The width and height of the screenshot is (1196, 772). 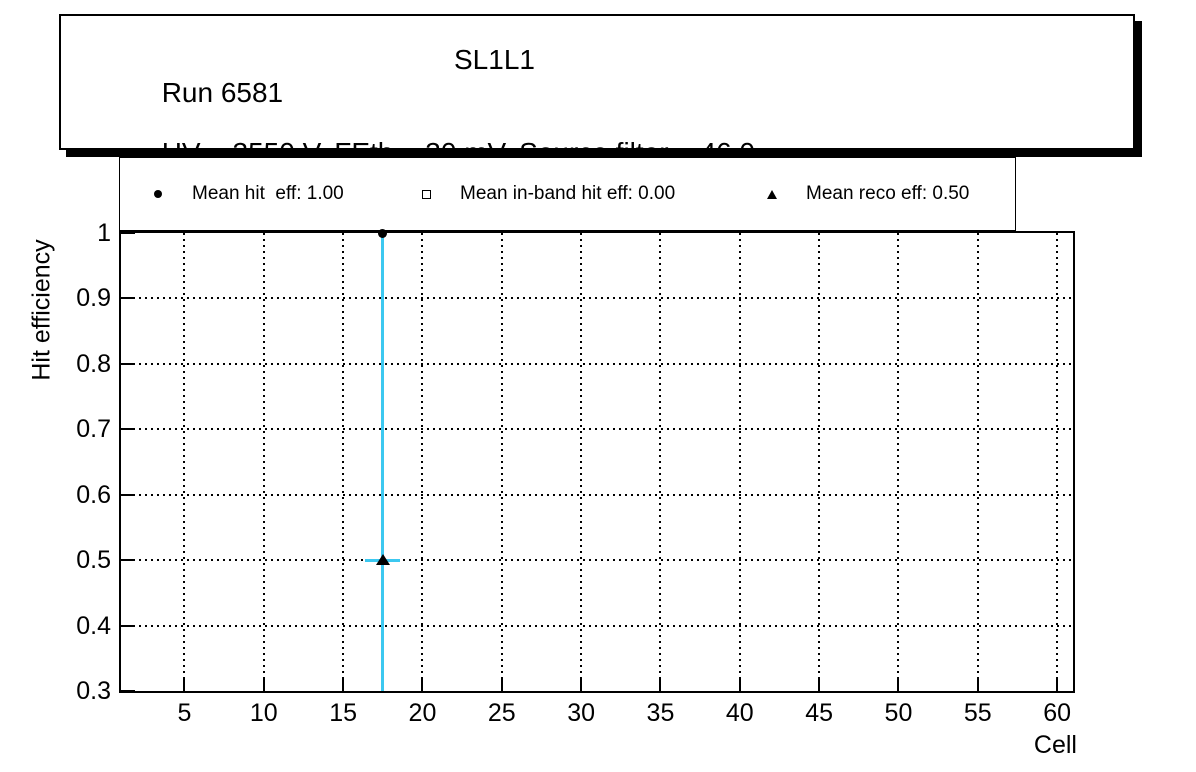 I want to click on y-tick-label: 1, so click(x=104, y=233).